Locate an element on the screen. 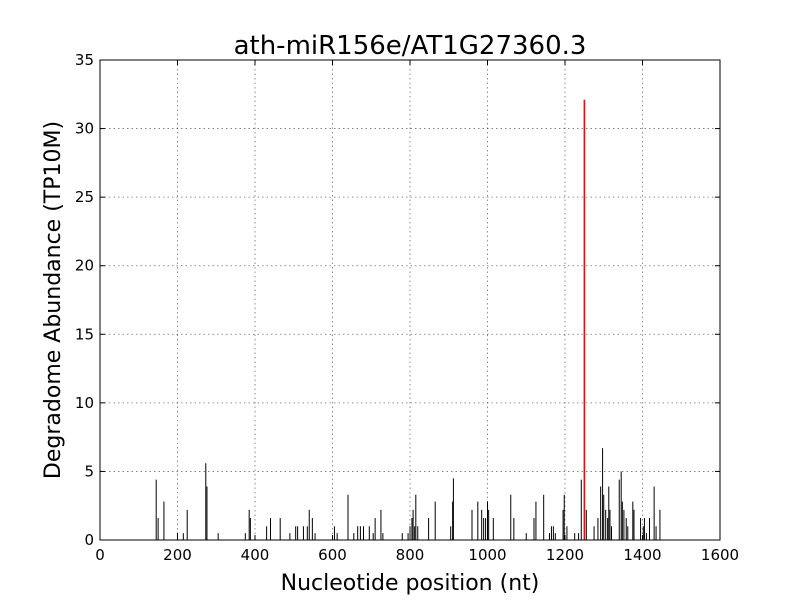  x-tick-label: 0 is located at coordinates (100, 555).